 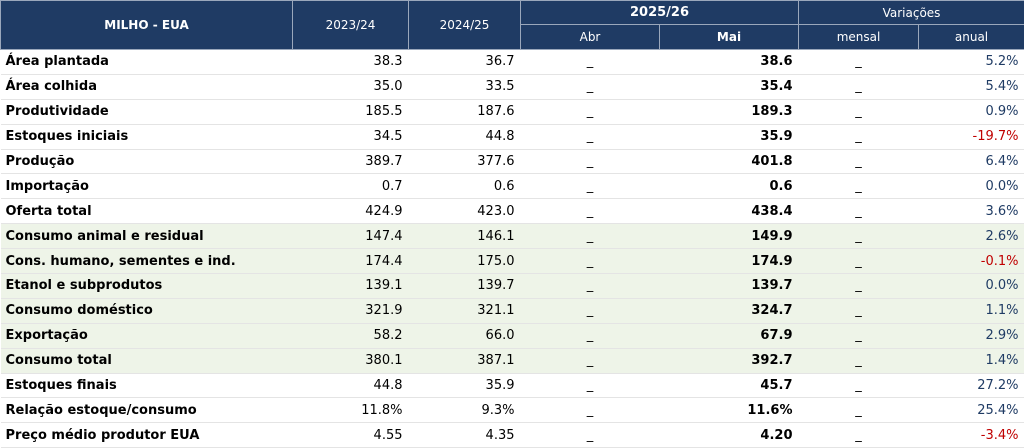 What do you see at coordinates (146, 286) in the screenshot?
I see `row-label: Etanol e subprodutos` at bounding box center [146, 286].